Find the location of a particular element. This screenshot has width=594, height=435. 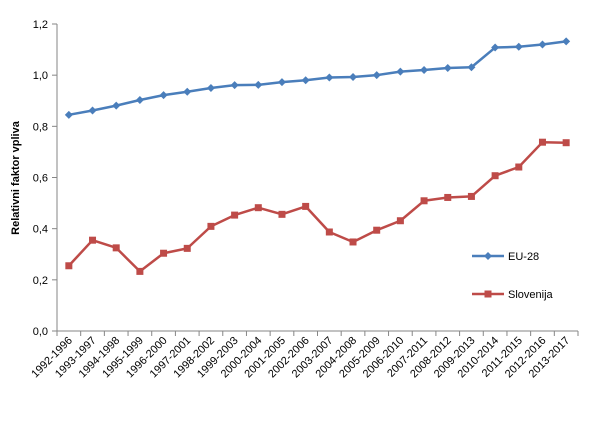

y-tick-label: 0,0 is located at coordinates (40, 332).